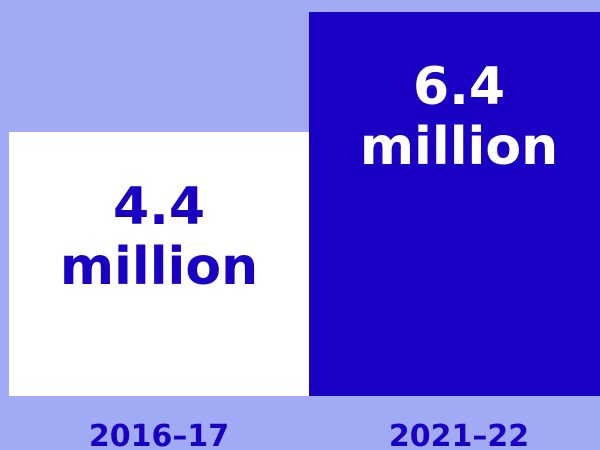 Image resolution: width=600 pixels, height=450 pixels. What do you see at coordinates (459, 87) in the screenshot?
I see `data-label-2021–22-line-1: 6.4` at bounding box center [459, 87].